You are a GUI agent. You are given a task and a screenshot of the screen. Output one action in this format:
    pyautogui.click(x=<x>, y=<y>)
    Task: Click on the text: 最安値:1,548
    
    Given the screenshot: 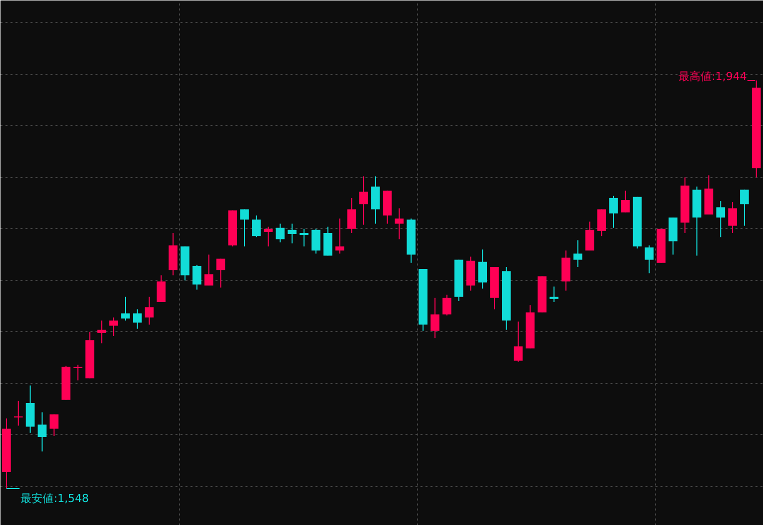 What is the action you would take?
    pyautogui.click(x=54, y=498)
    